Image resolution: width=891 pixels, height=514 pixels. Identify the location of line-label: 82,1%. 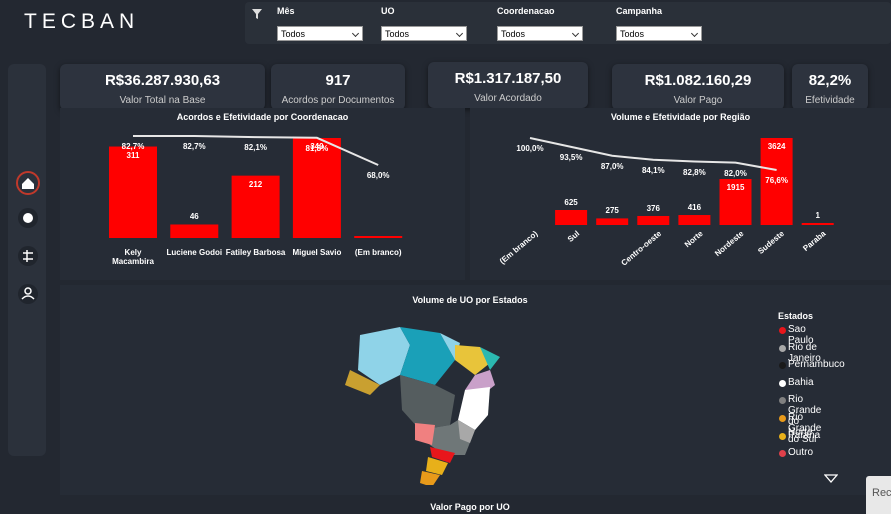
(255, 148).